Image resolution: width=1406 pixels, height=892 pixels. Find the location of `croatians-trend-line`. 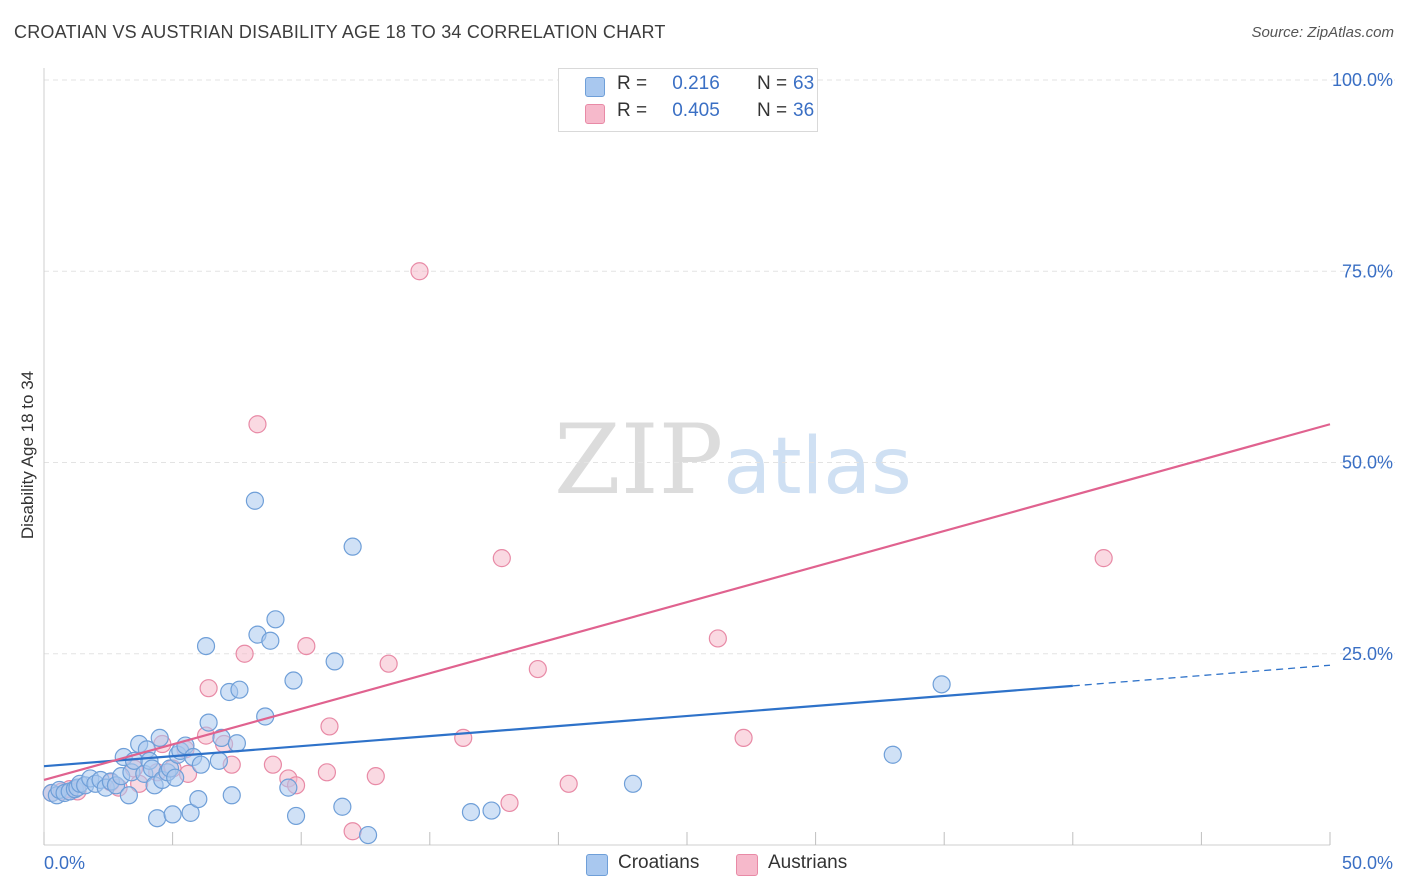

croatians-trend-line is located at coordinates (558, 726).